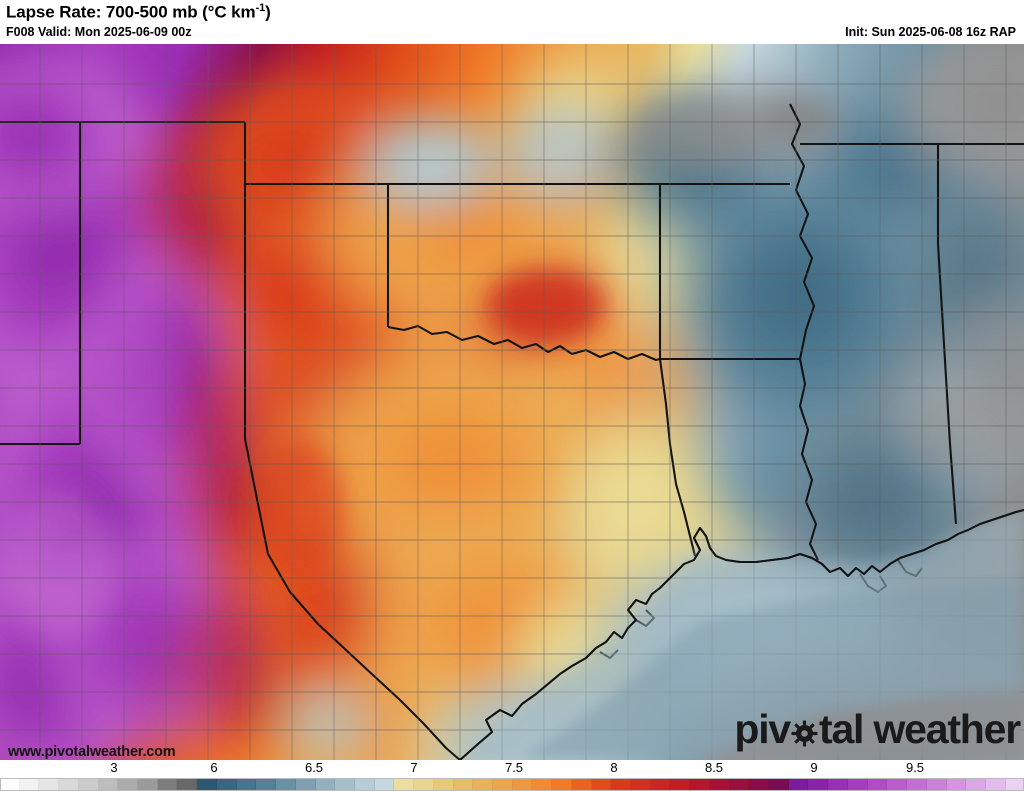 This screenshot has width=1024, height=791. Describe the element at coordinates (314, 767) in the screenshot. I see `colorbar-tick-label: 6.5` at that location.